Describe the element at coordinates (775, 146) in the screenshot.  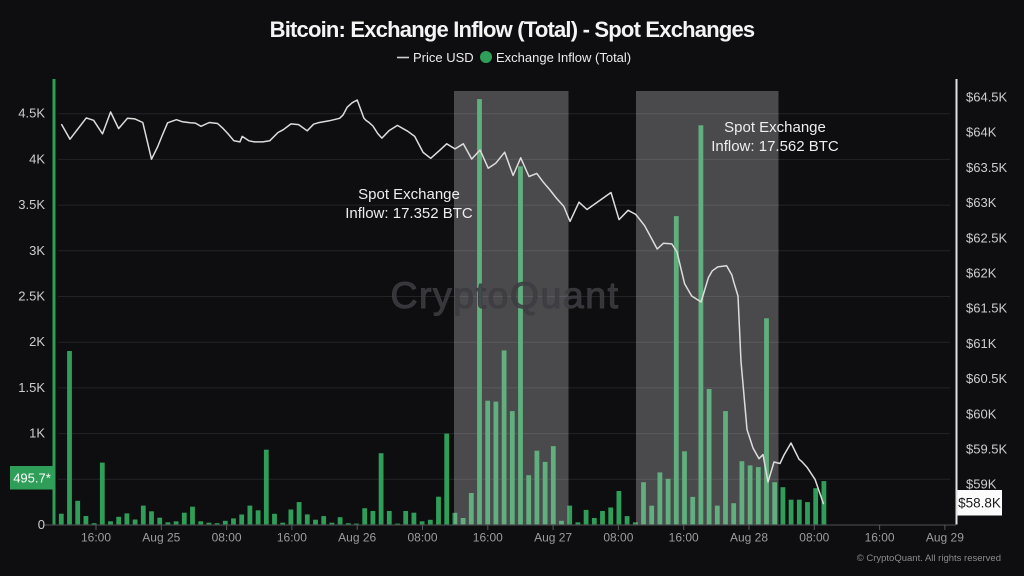
I see `svg-text: Inflow: 17.562 BTC` at that location.